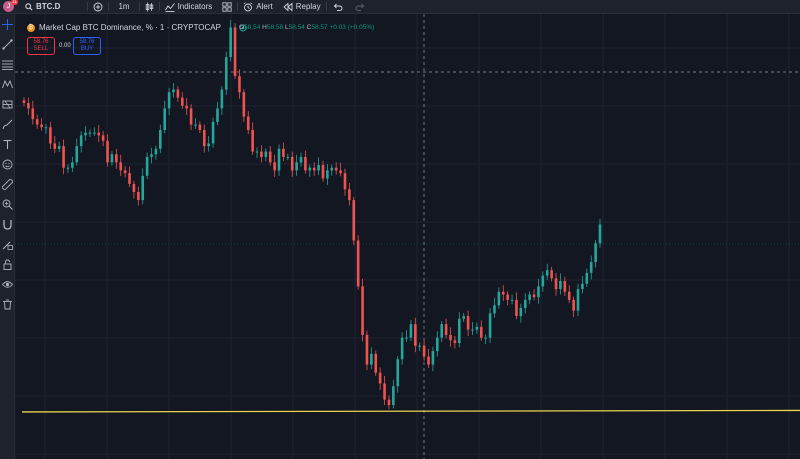 Image resolution: width=800 pixels, height=459 pixels. I want to click on search-icon, so click(29, 6).